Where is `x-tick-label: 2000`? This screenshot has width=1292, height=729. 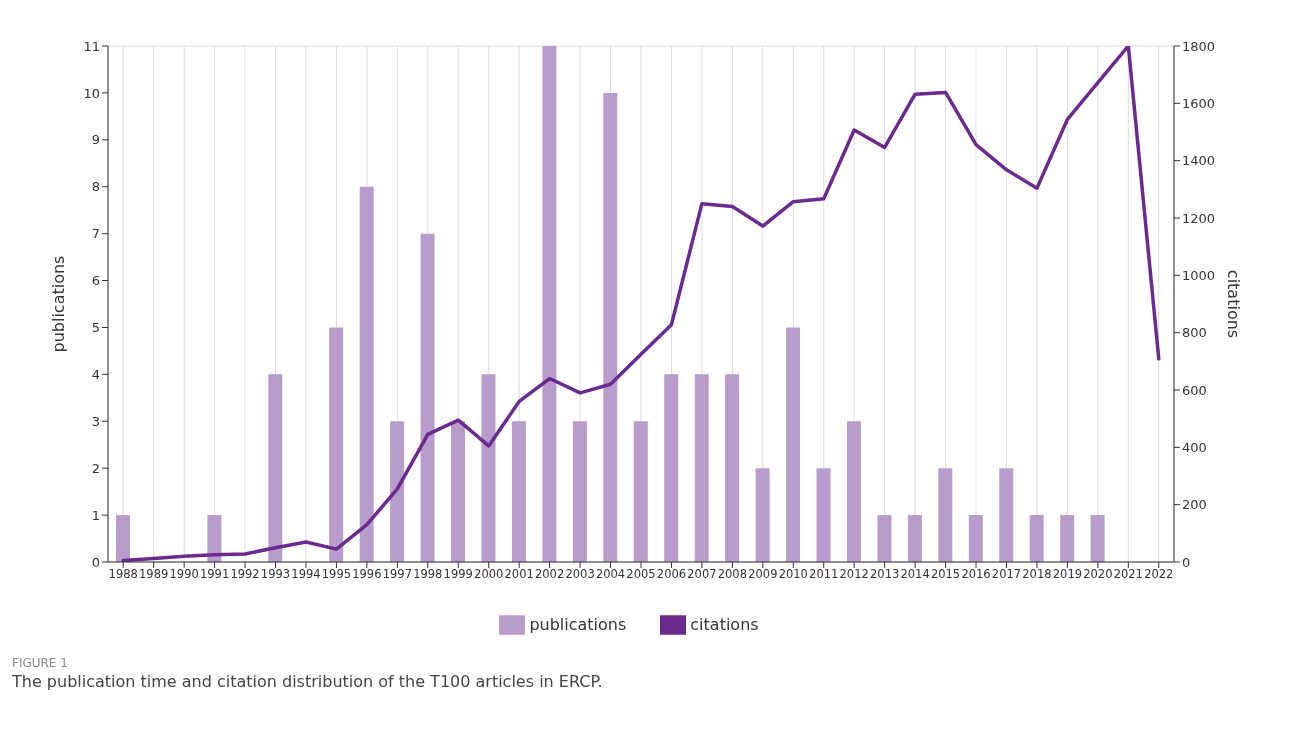 x-tick-label: 2000 is located at coordinates (489, 574).